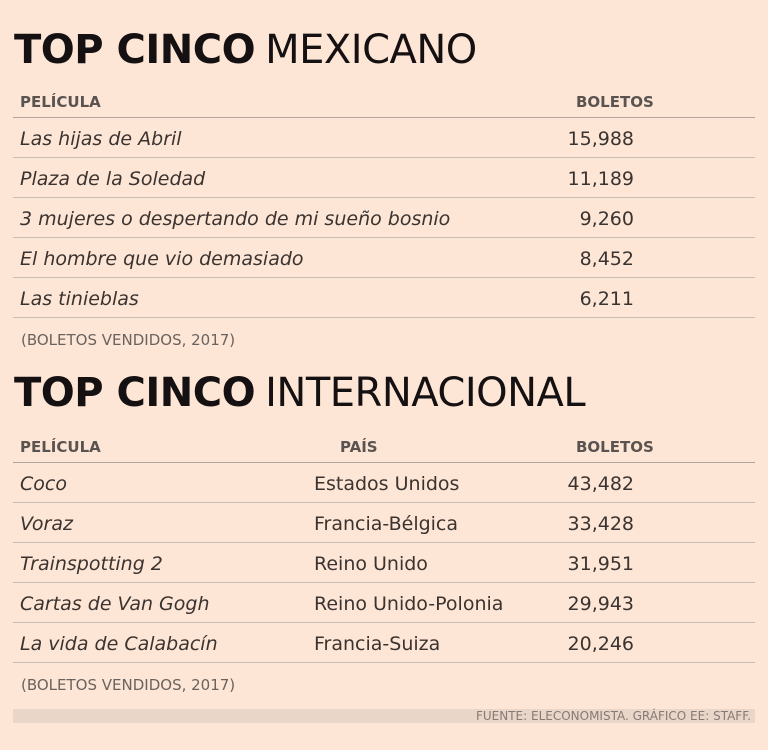 The image size is (768, 750). I want to click on footer-source: FUENTE: ELECONOMISTA. GRÁFICO EE: STAFF., so click(613, 716).